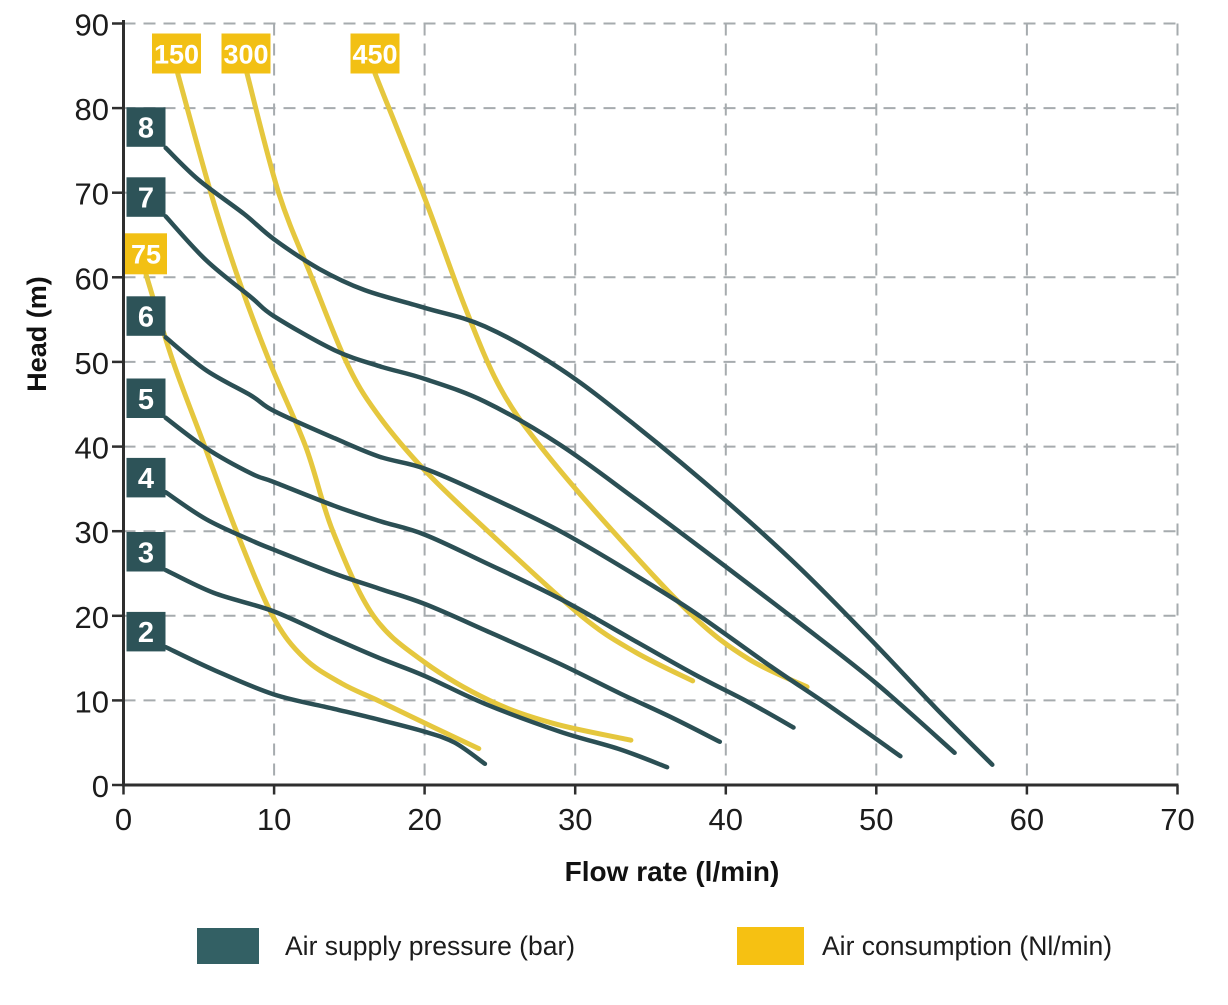 The height and width of the screenshot is (1005, 1228). Describe the element at coordinates (92, 109) in the screenshot. I see `svg-text: 80` at that location.